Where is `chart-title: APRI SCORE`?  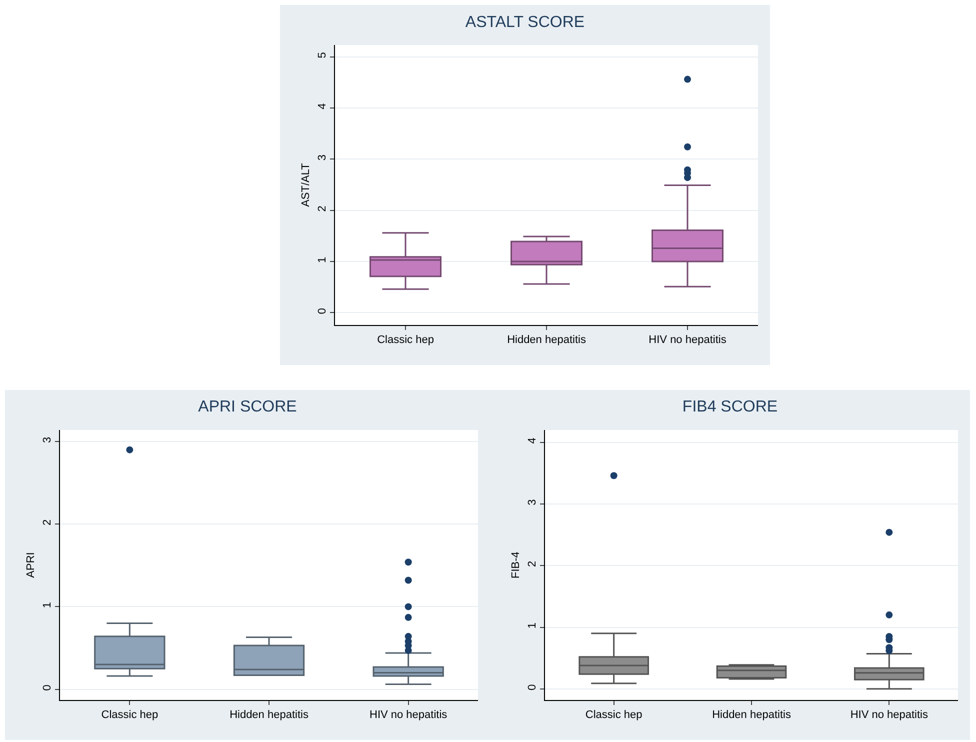 chart-title: APRI SCORE is located at coordinates (247, 407).